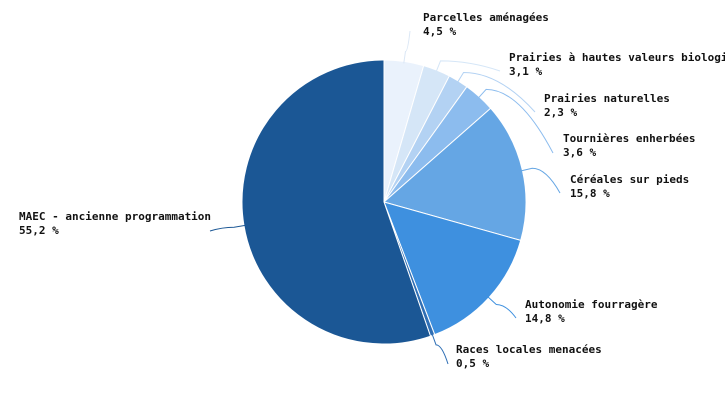 Image resolution: width=725 pixels, height=400 pixels. What do you see at coordinates (629, 138) in the screenshot?
I see `slice-label: Tournières enherbées` at bounding box center [629, 138].